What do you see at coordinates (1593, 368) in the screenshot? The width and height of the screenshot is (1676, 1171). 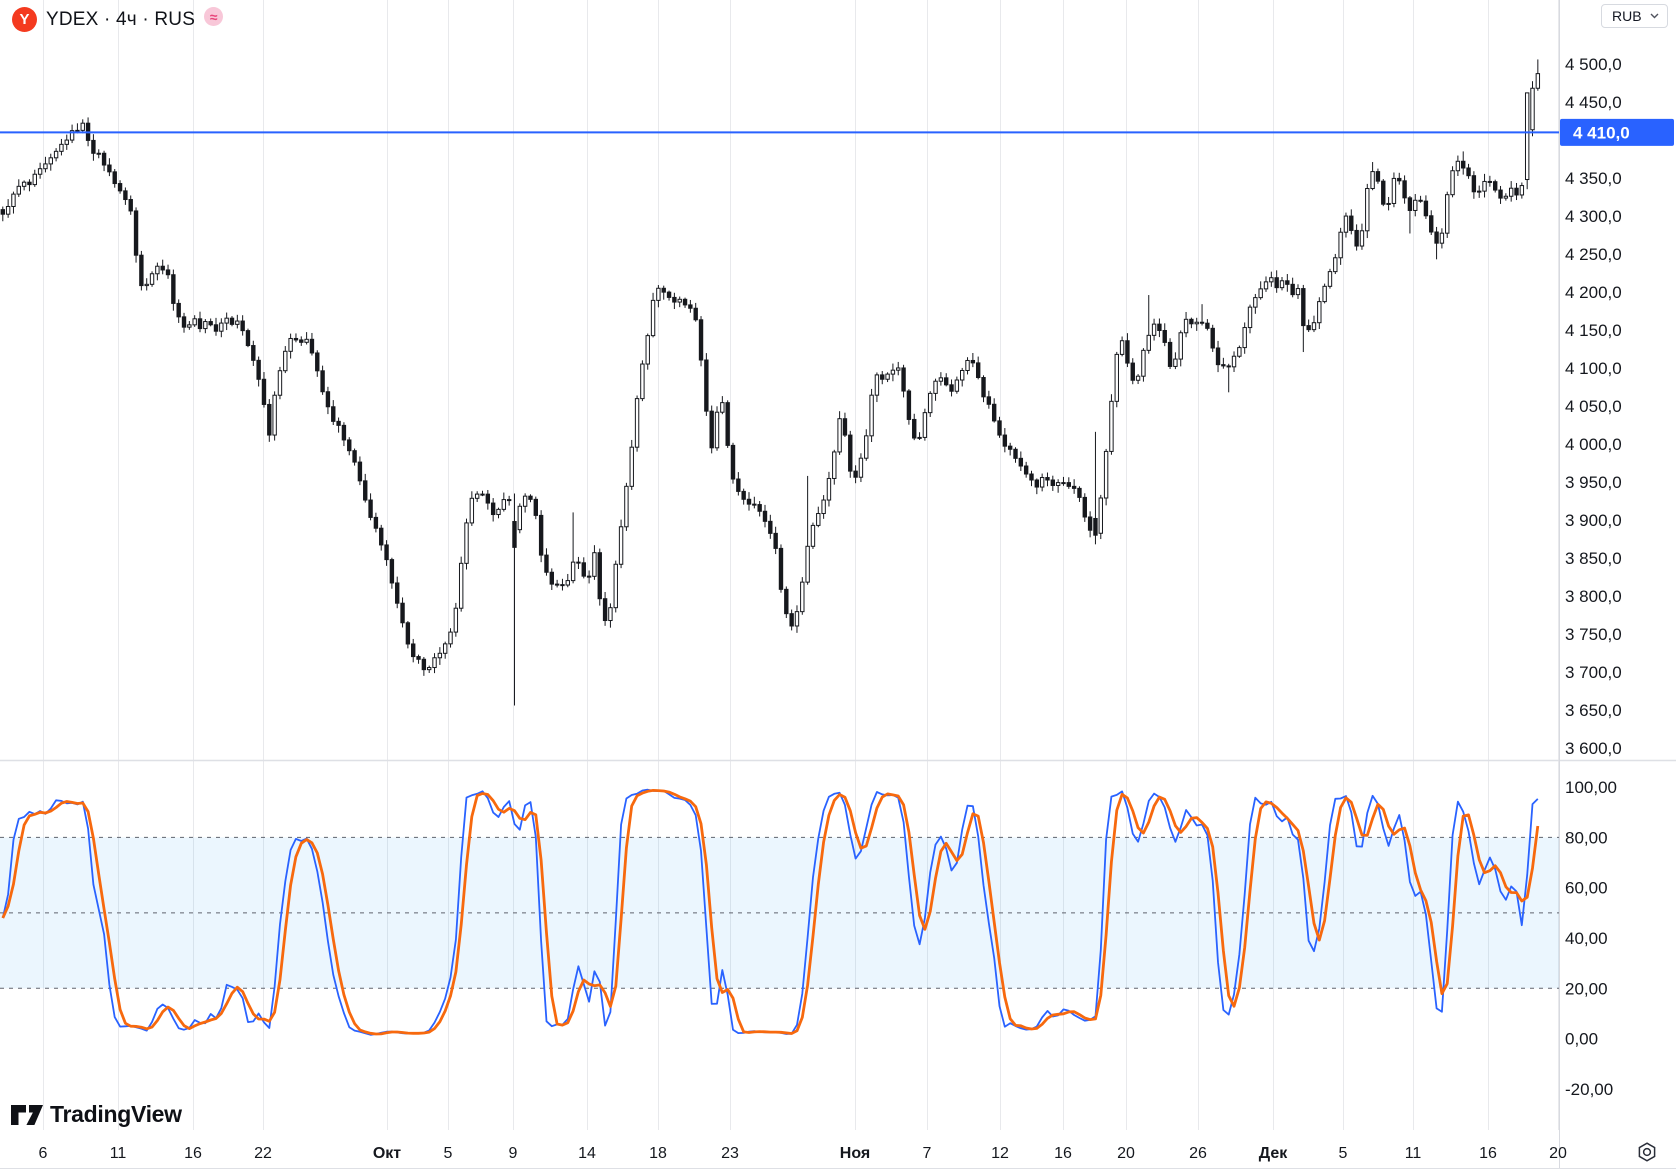 I see `price-tick-label: 4 100,0` at bounding box center [1593, 368].